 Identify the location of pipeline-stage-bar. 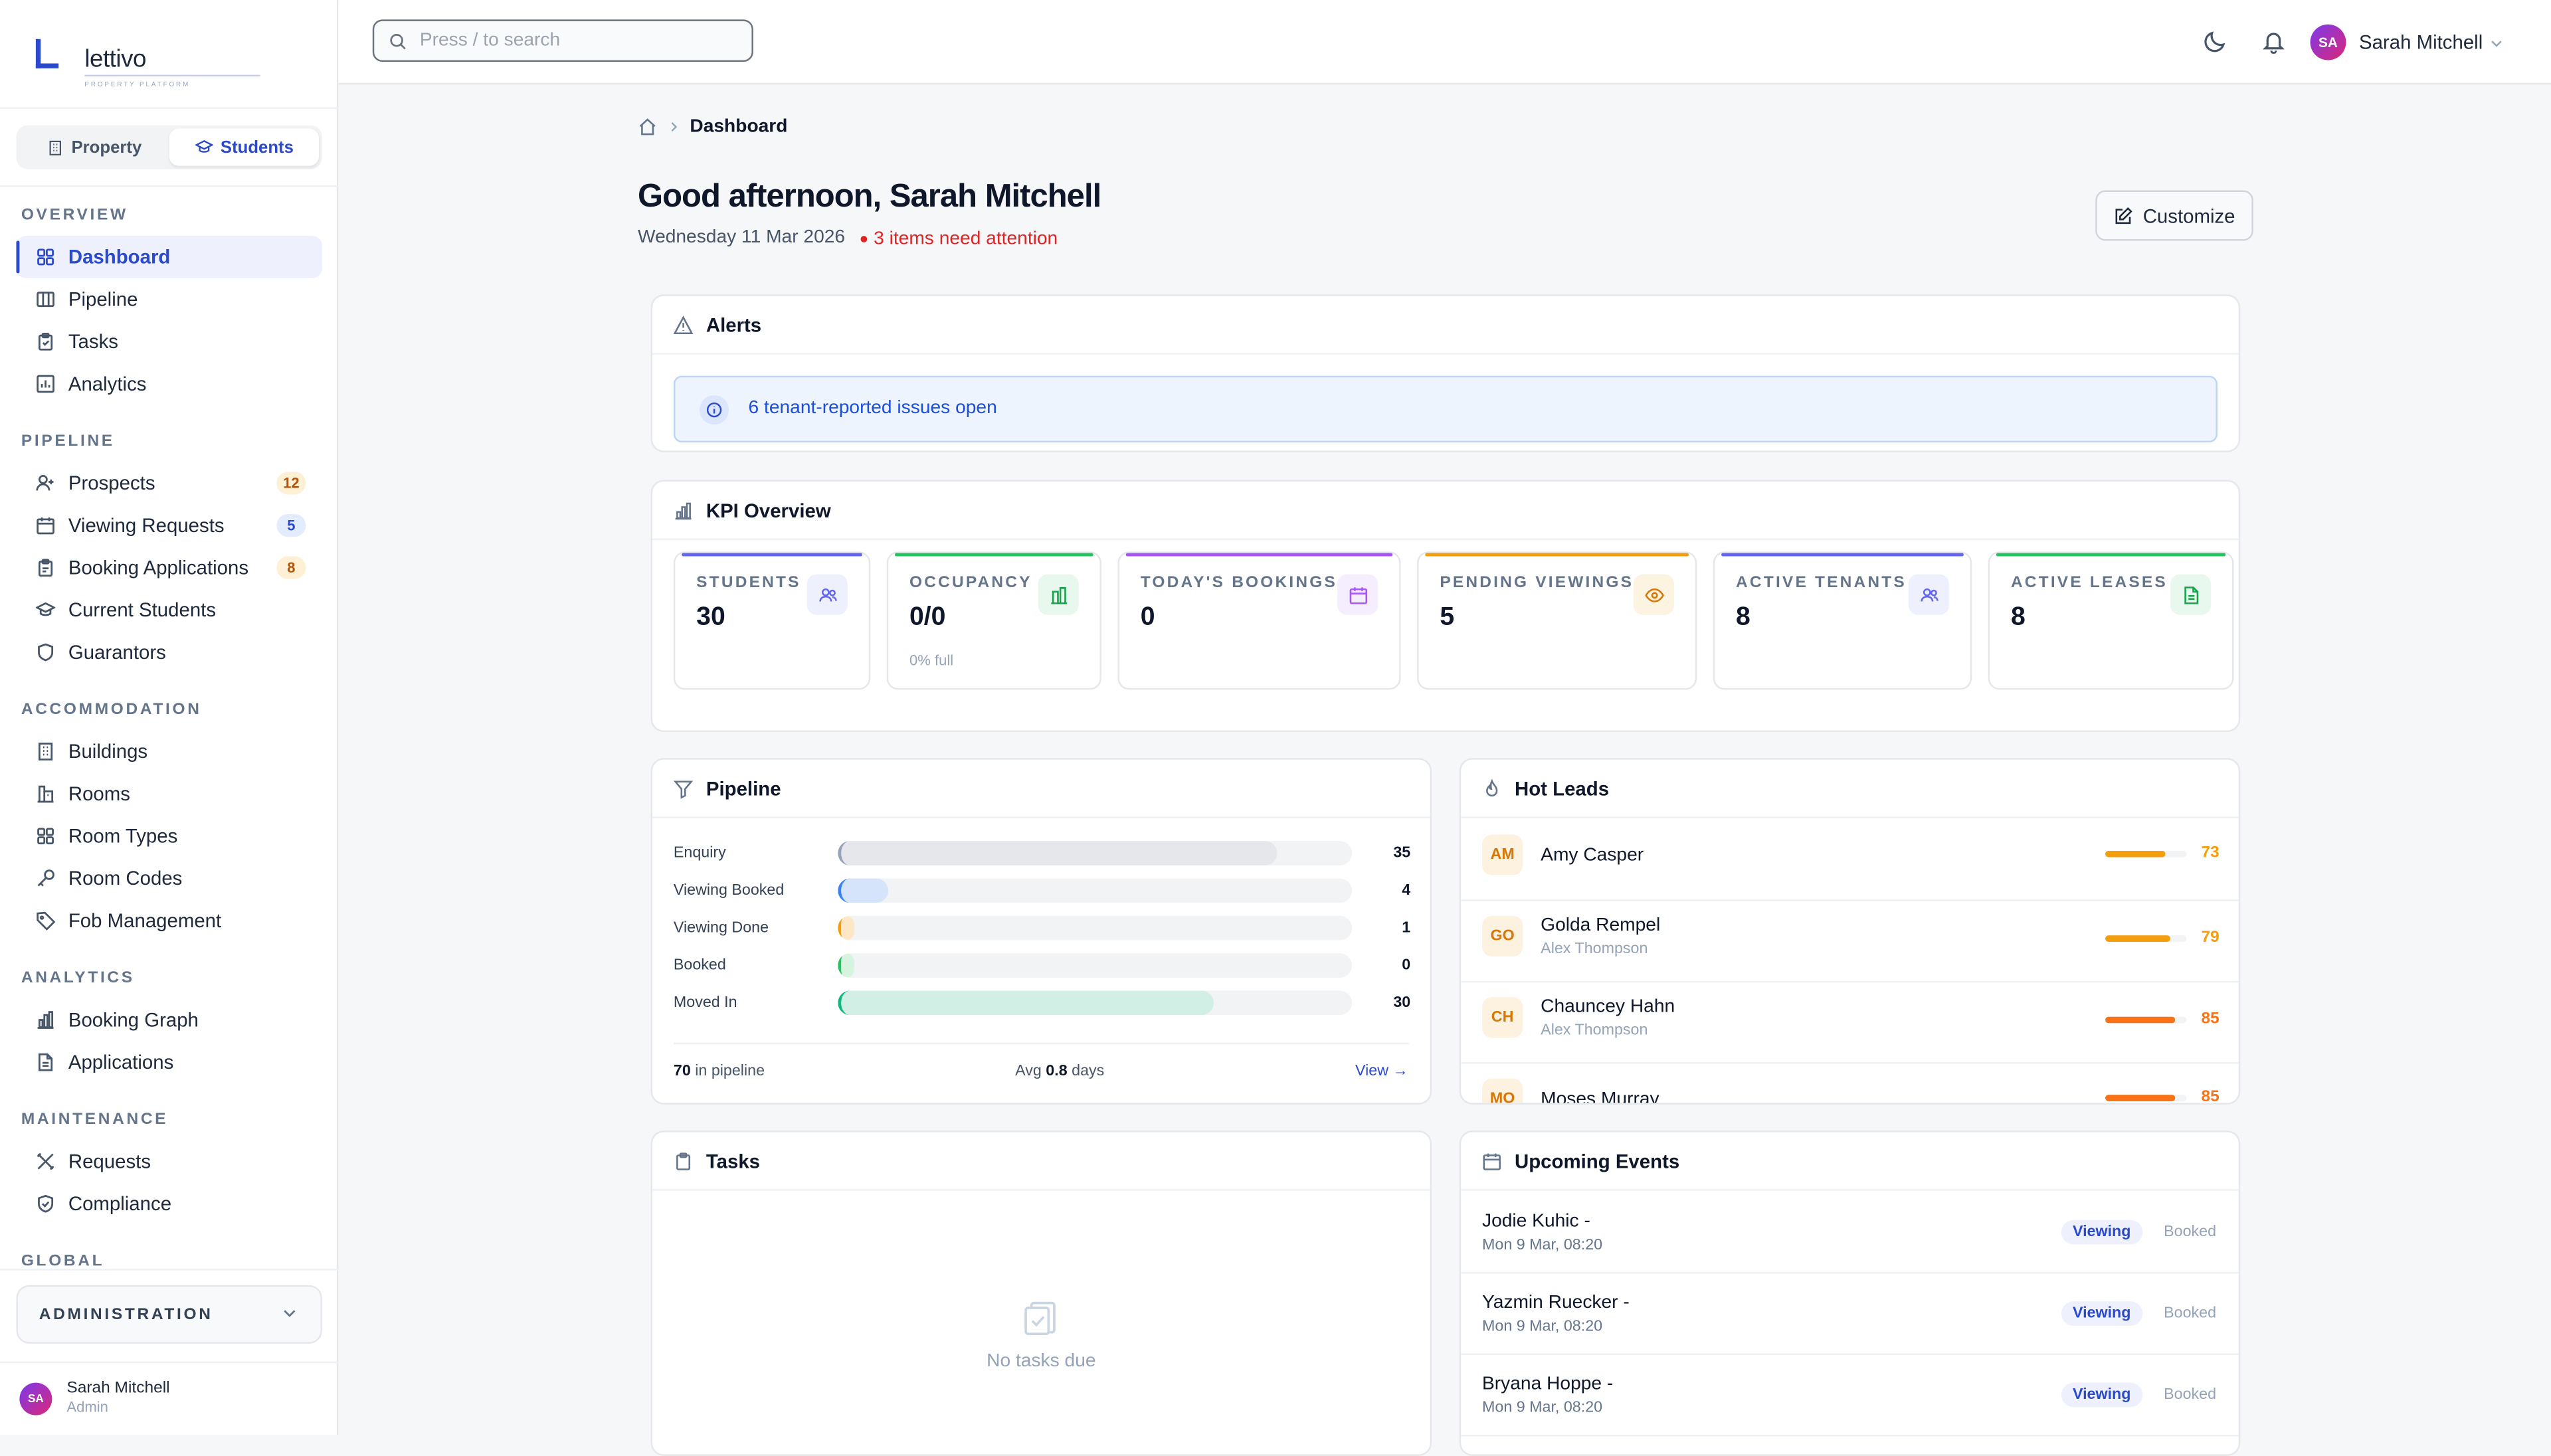
(1026, 1003).